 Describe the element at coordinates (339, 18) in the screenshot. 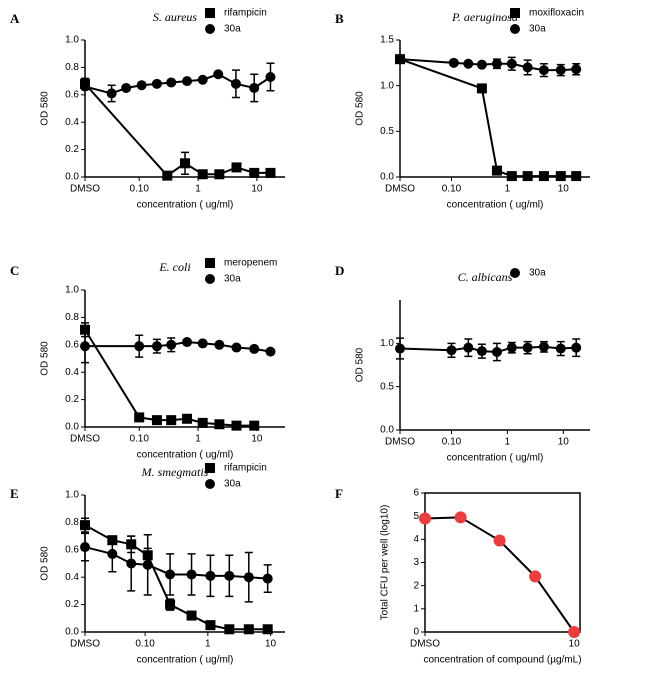

I see `panel-label: B` at that location.